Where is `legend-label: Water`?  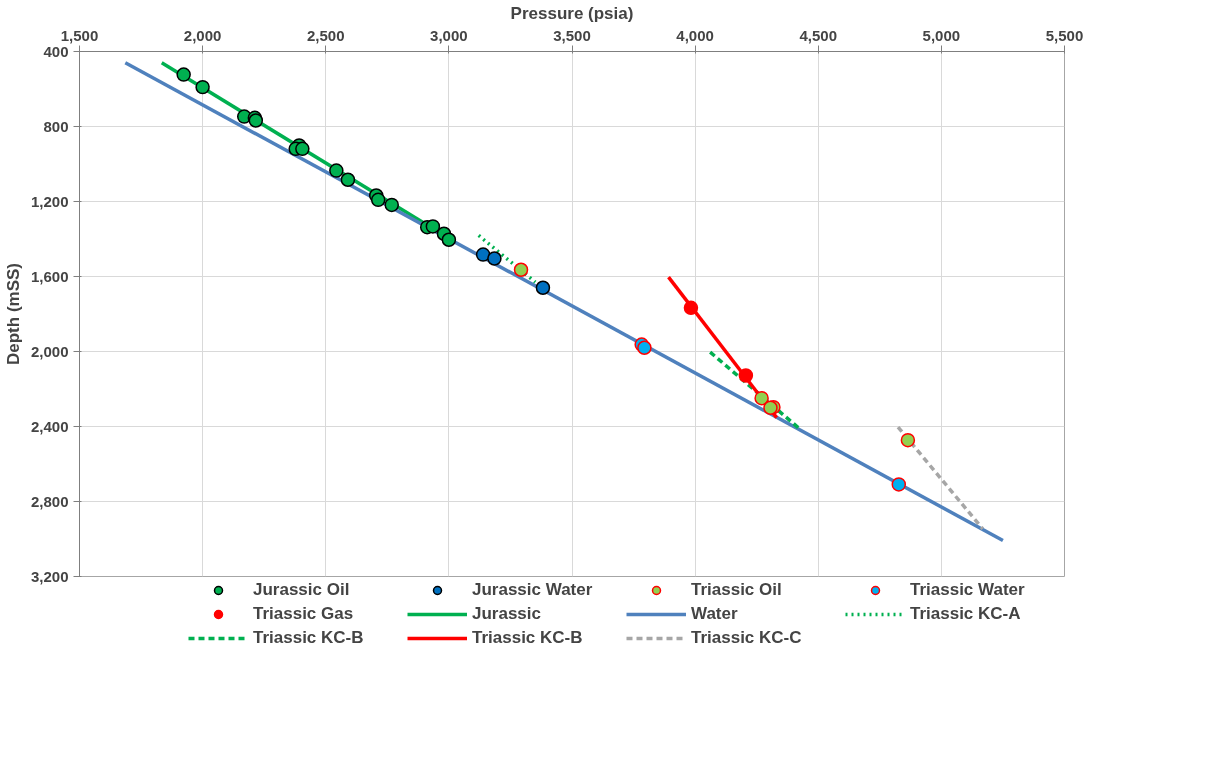
legend-label: Water is located at coordinates (715, 614).